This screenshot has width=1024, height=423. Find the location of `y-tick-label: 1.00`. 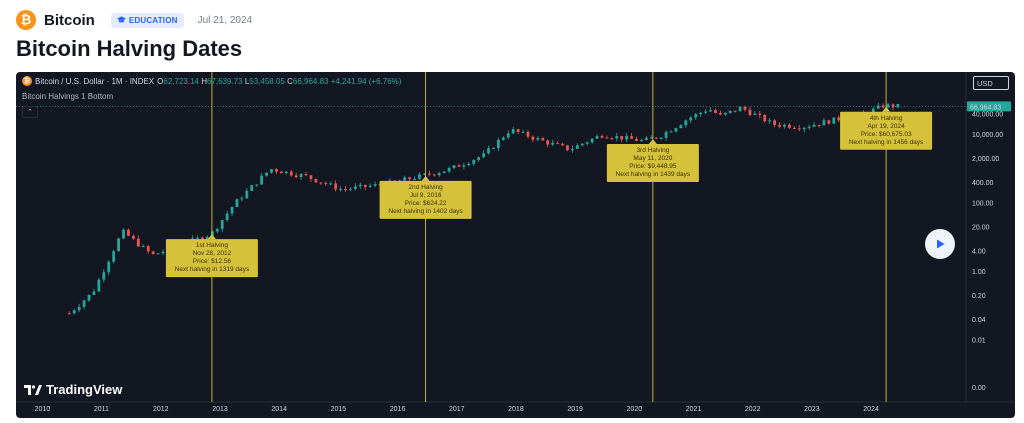

y-tick-label: 1.00 is located at coordinates (979, 272).